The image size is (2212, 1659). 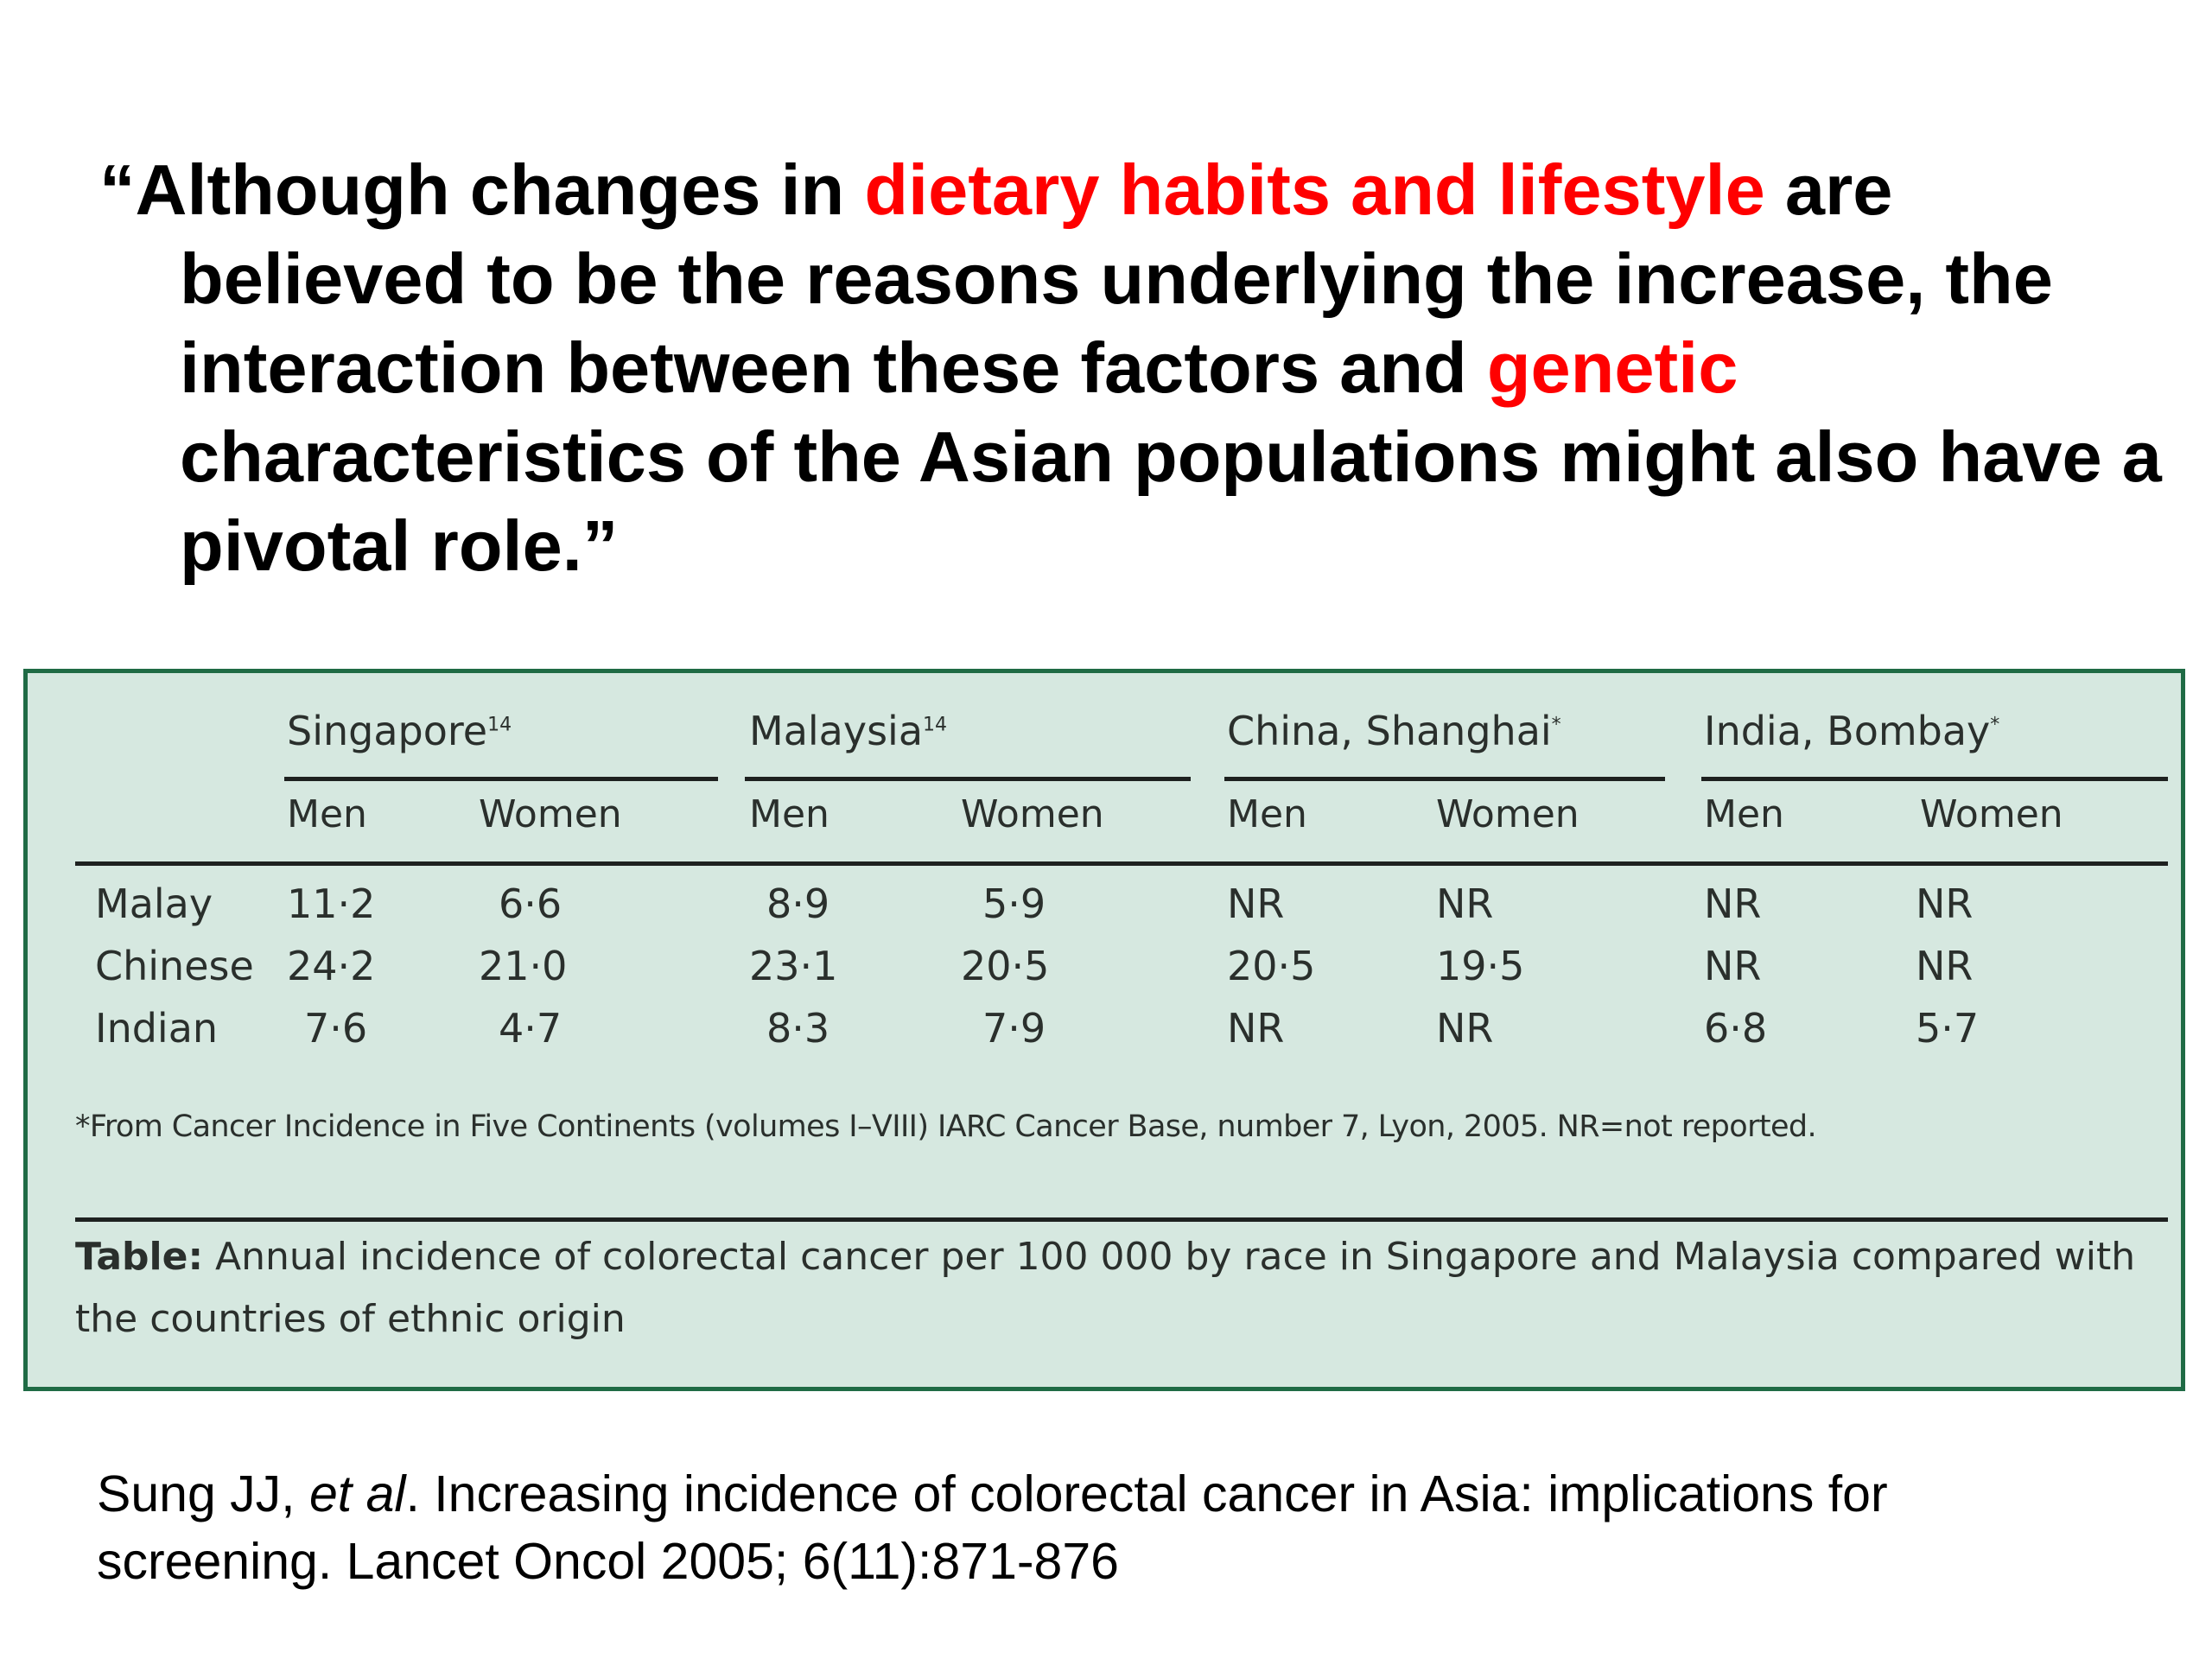 I want to click on caption-rule, so click(x=1121, y=1219).